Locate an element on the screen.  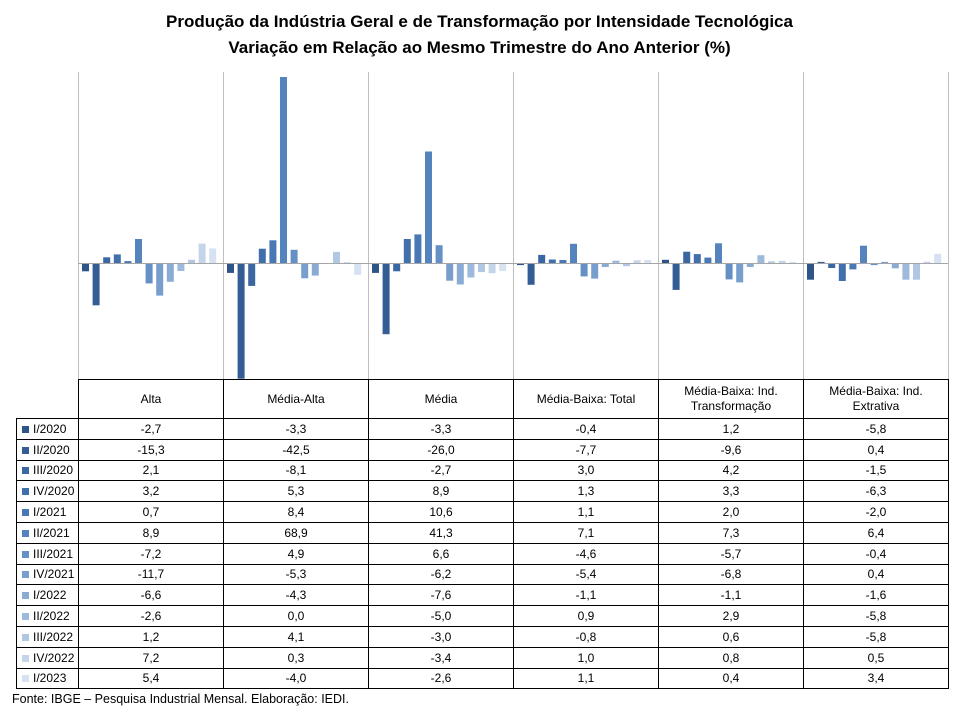
series-legend-label: II/2021 is located at coordinates (47, 532).